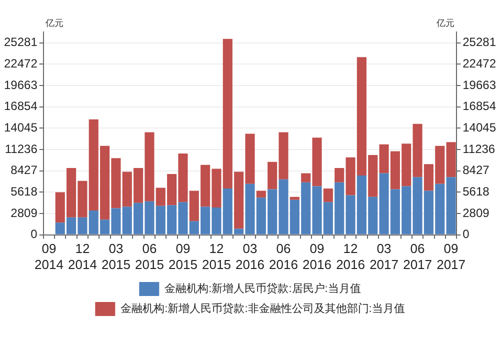  Describe the element at coordinates (82, 256) in the screenshot. I see `x-tick-label: 12 2014` at that location.